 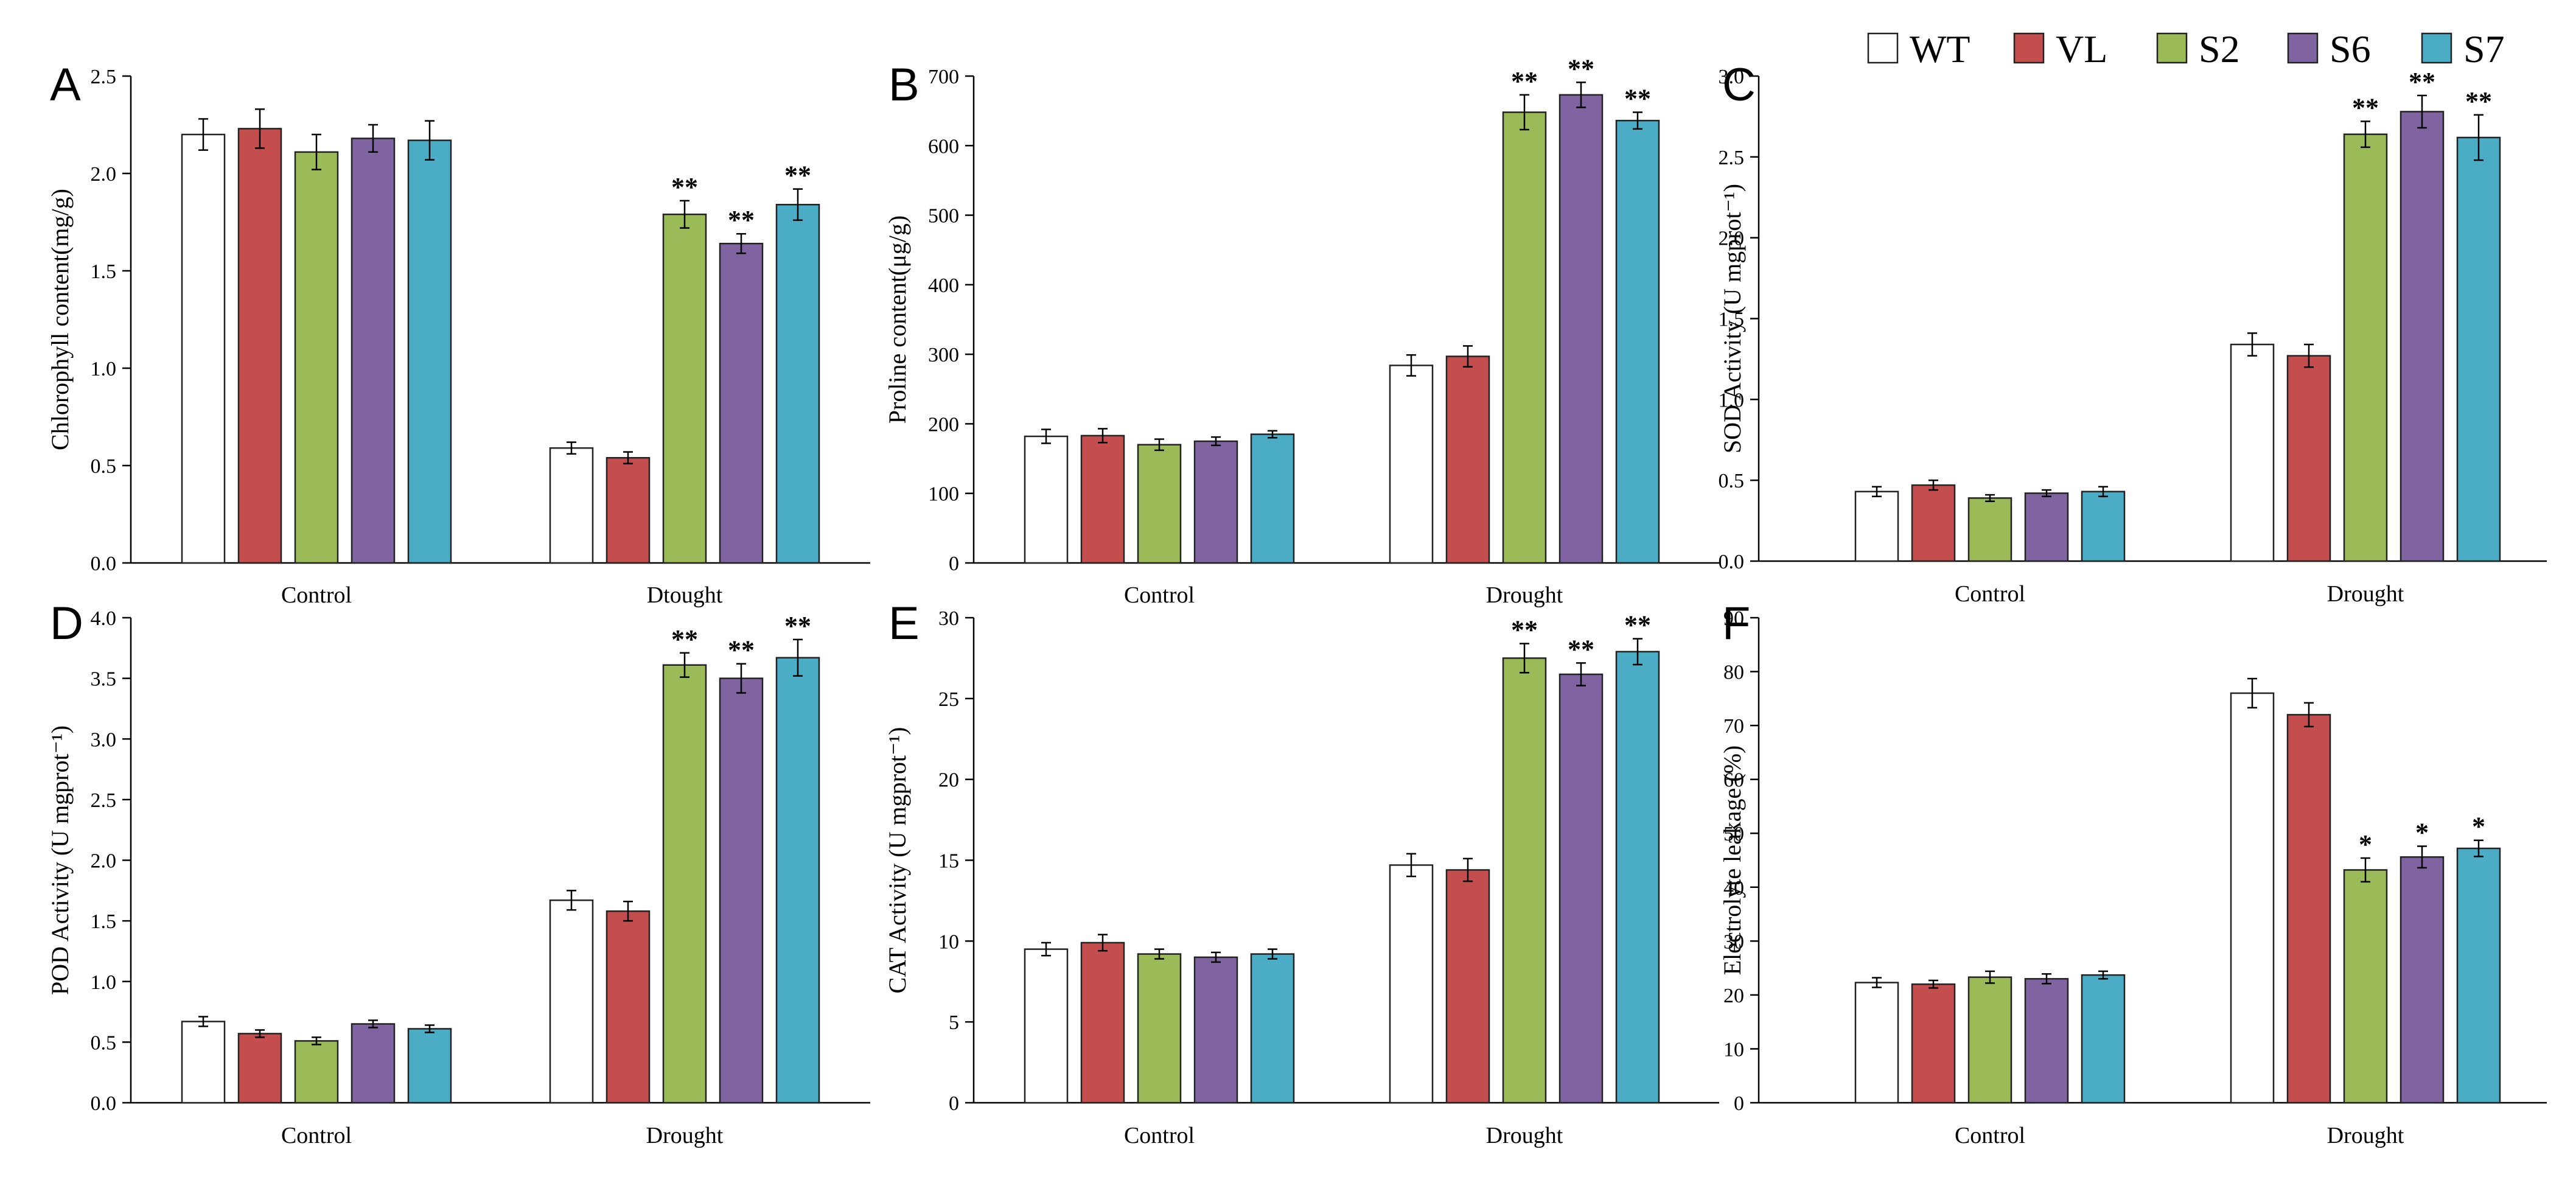 I want to click on bar-c-vl, so click(x=1933, y=523).